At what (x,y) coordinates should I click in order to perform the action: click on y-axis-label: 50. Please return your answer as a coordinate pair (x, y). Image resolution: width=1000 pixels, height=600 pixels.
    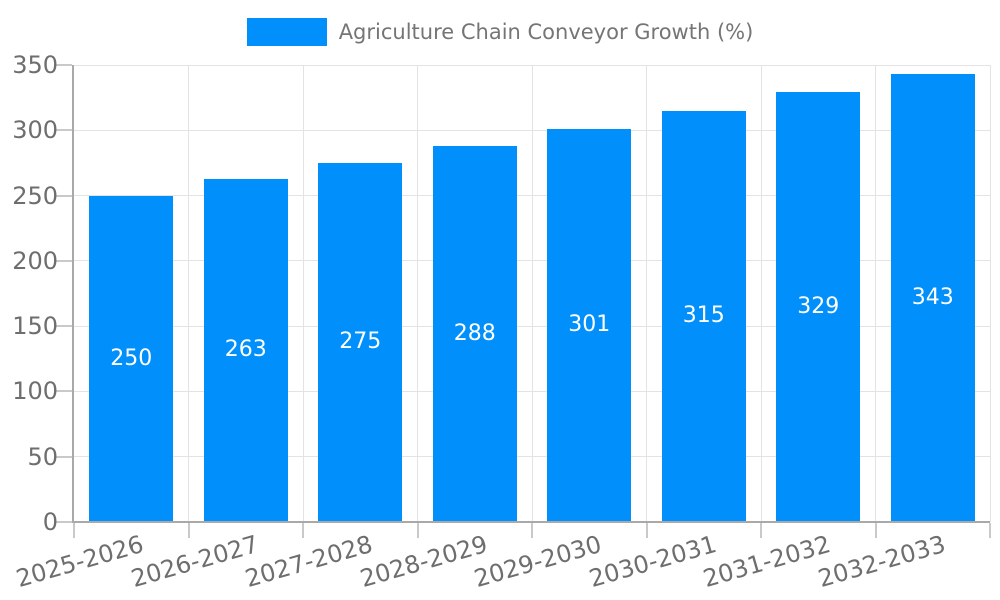
    Looking at the image, I should click on (42, 456).